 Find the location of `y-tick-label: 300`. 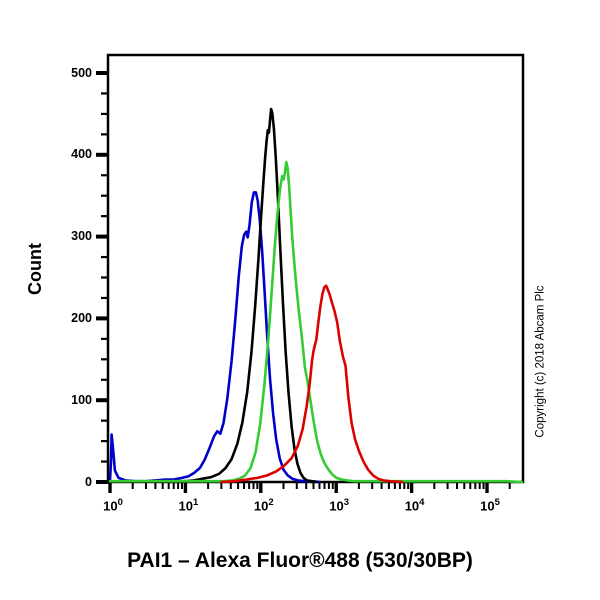

y-tick-label: 300 is located at coordinates (81, 236).